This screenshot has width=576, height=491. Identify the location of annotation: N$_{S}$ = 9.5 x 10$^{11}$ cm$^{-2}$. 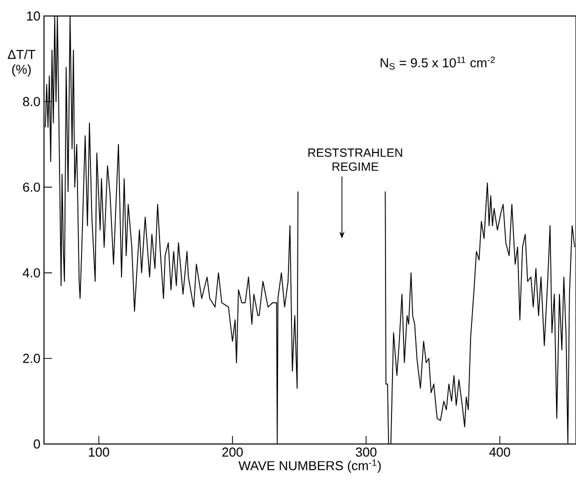
(437, 63).